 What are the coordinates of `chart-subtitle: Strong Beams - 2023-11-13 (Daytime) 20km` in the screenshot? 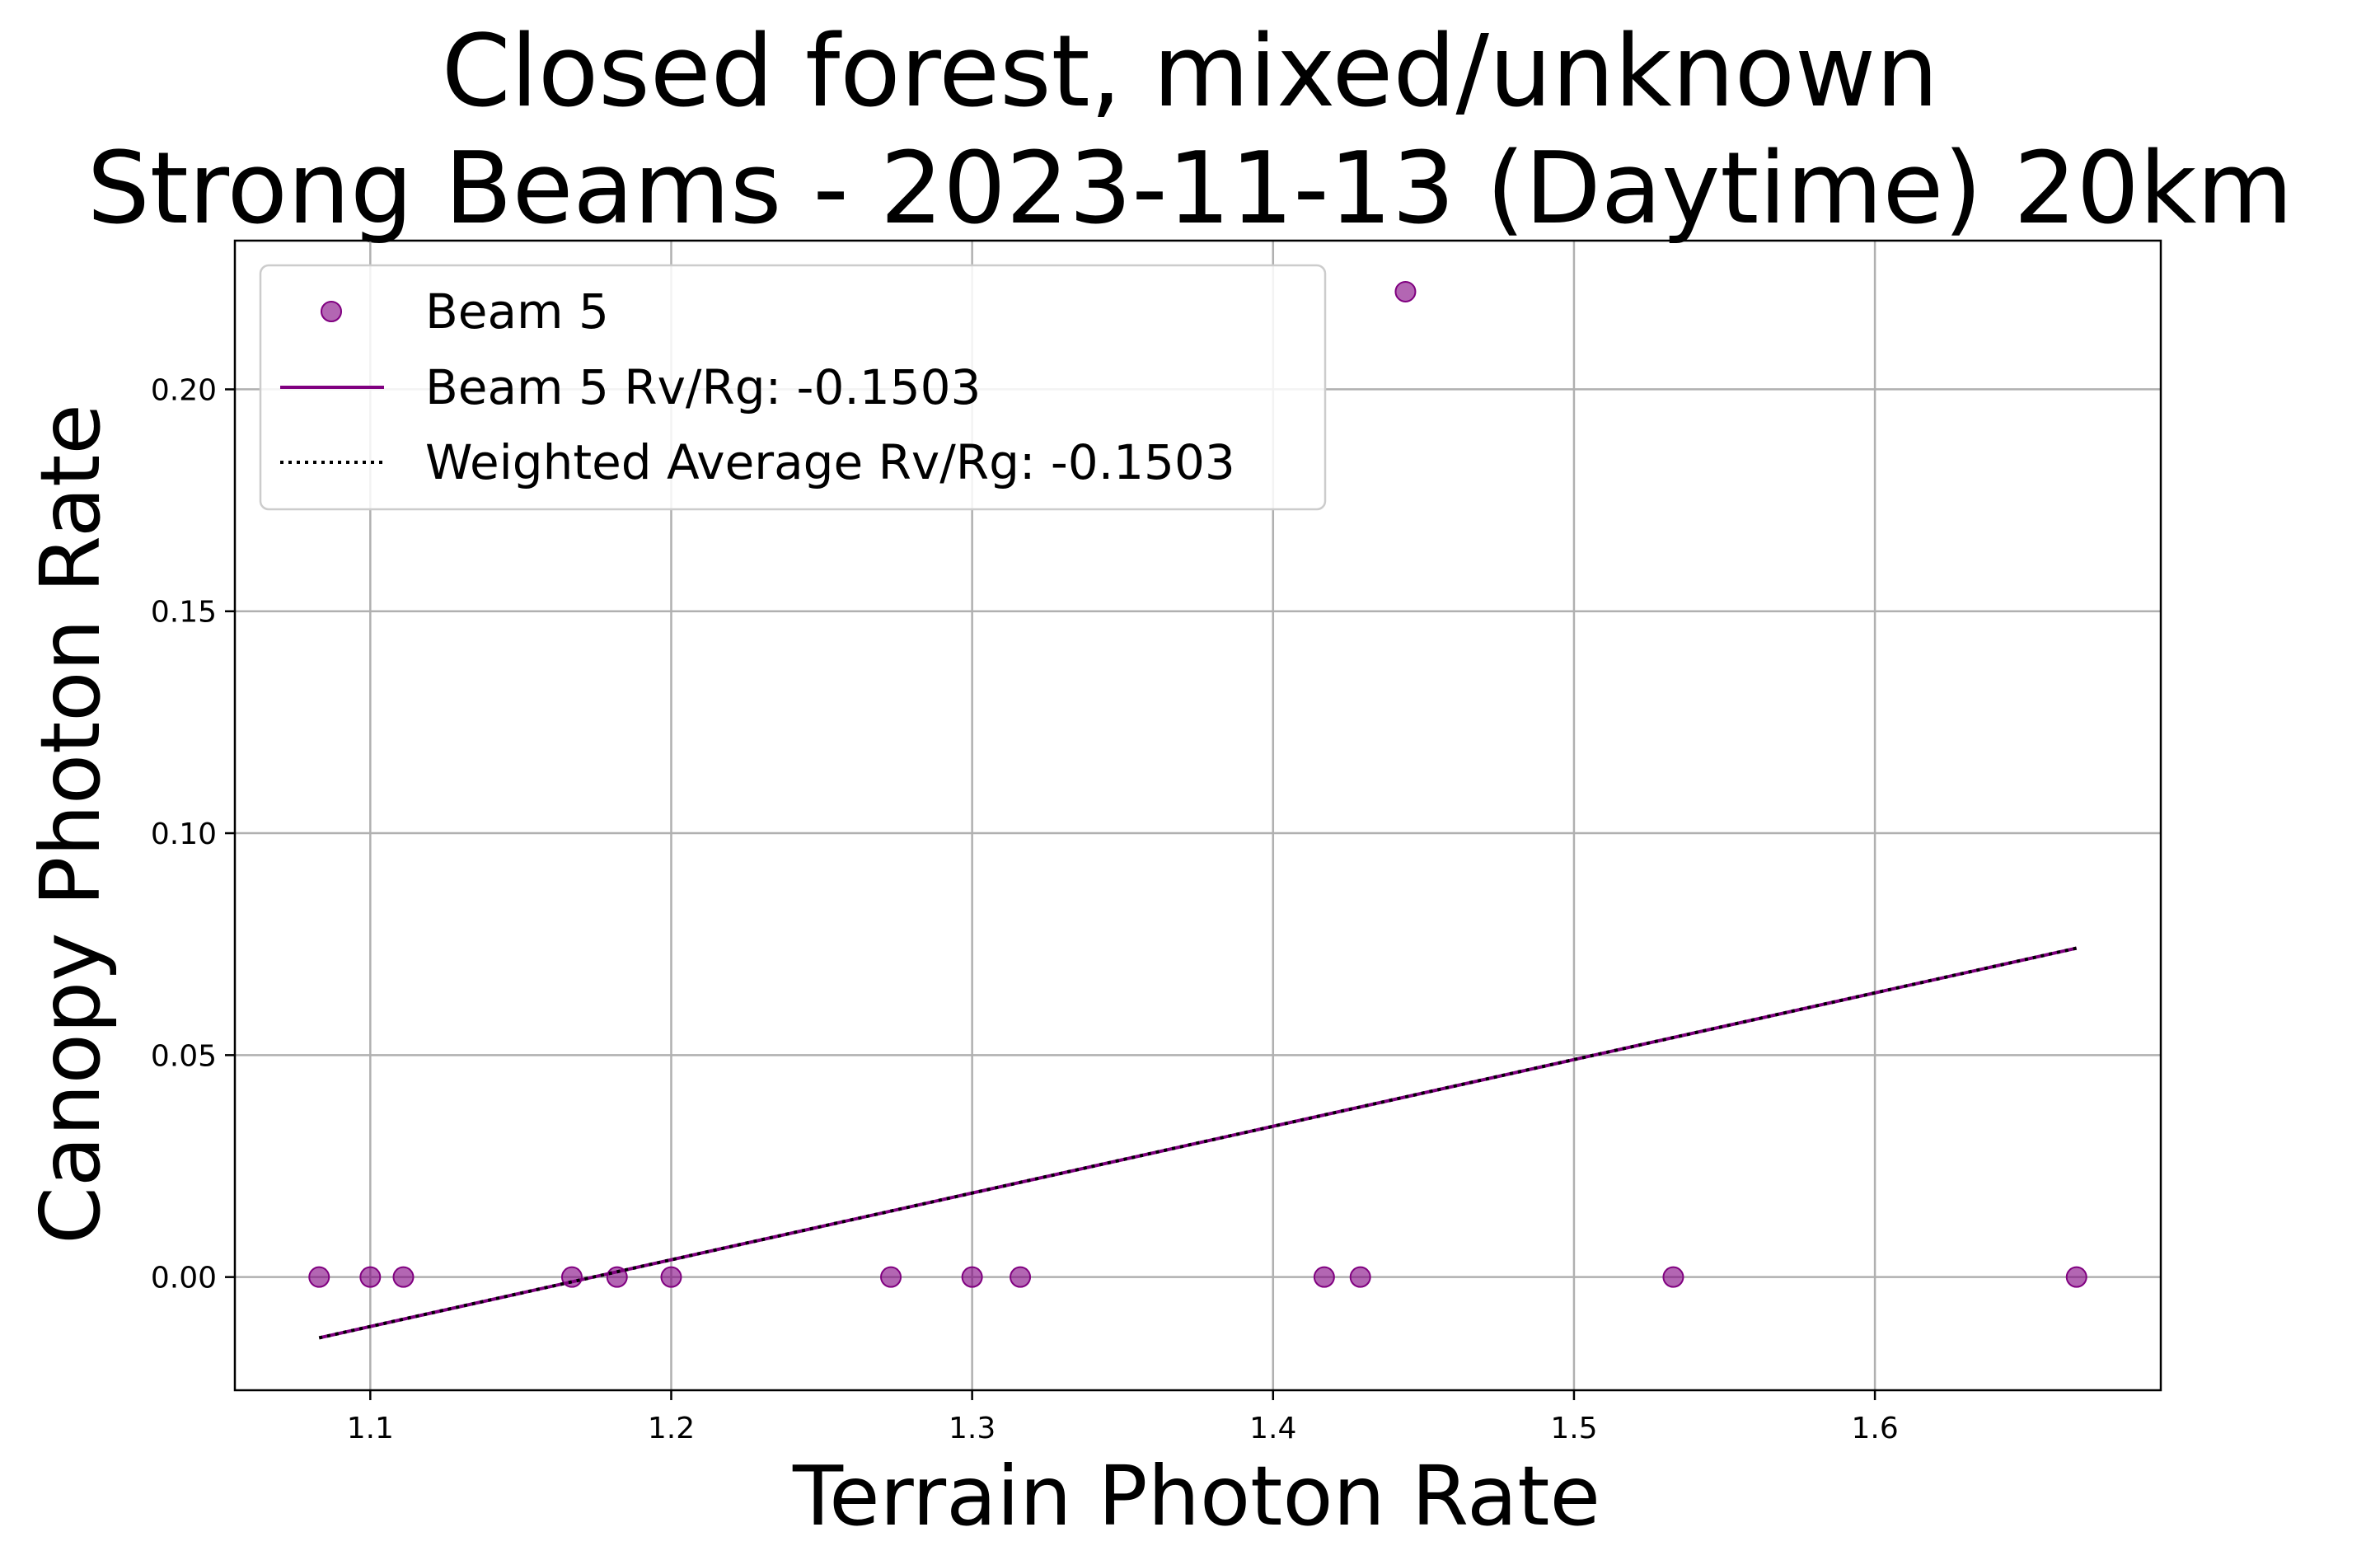 It's located at (1190, 189).